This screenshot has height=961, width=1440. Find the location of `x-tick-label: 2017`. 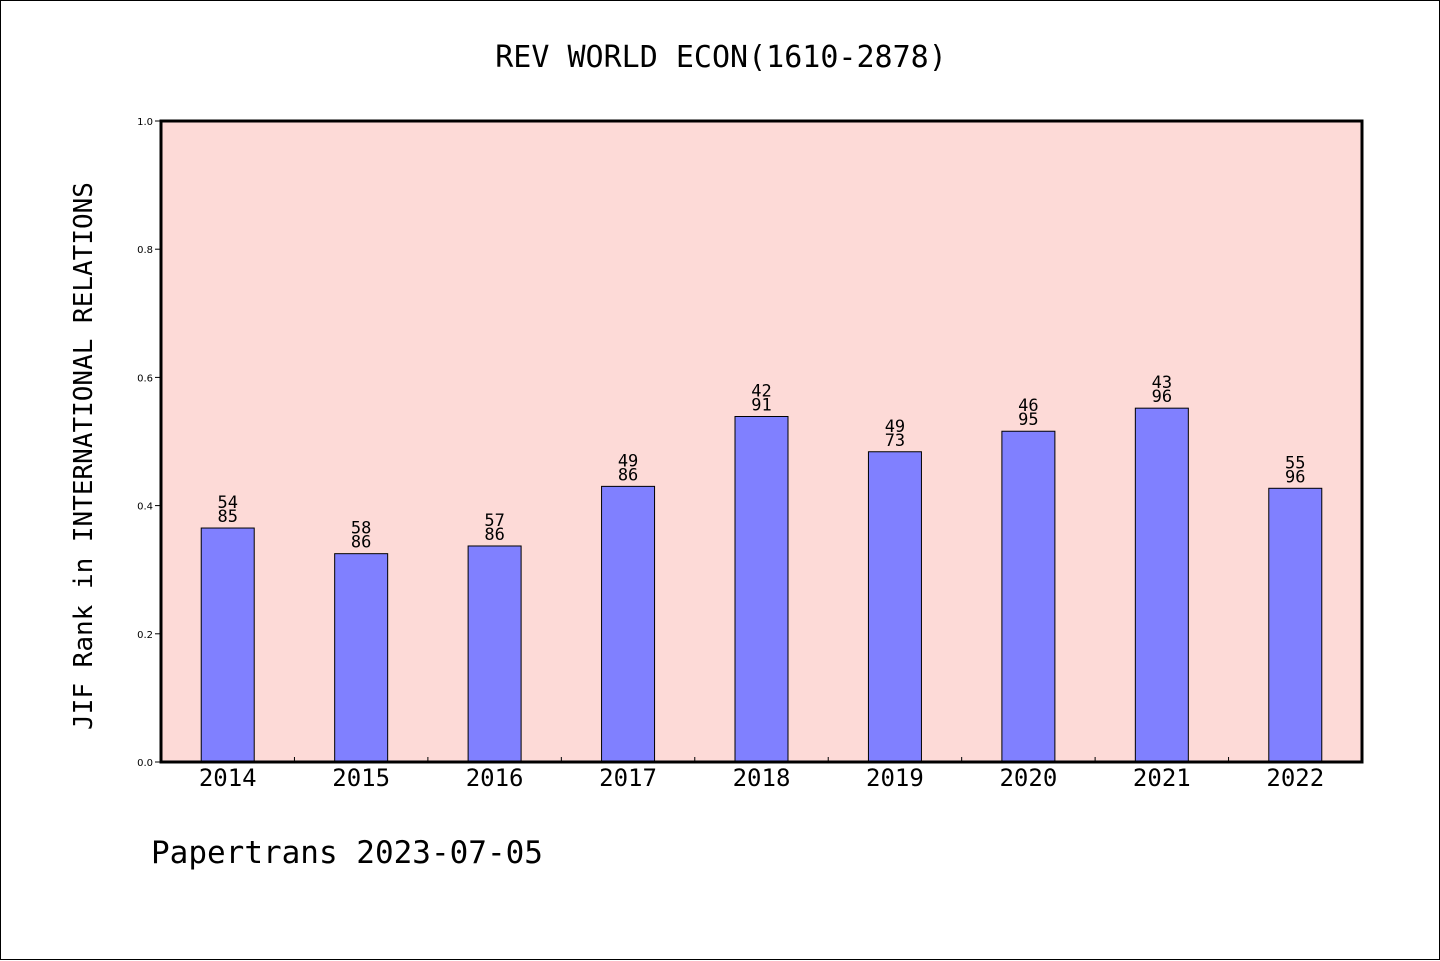

x-tick-label: 2017 is located at coordinates (628, 778).